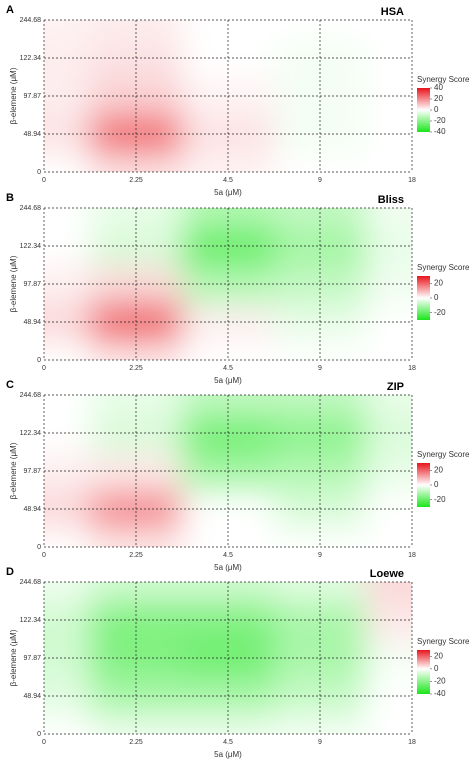  Describe the element at coordinates (436, 109) in the screenshot. I see `colorbar-label: 0` at that location.